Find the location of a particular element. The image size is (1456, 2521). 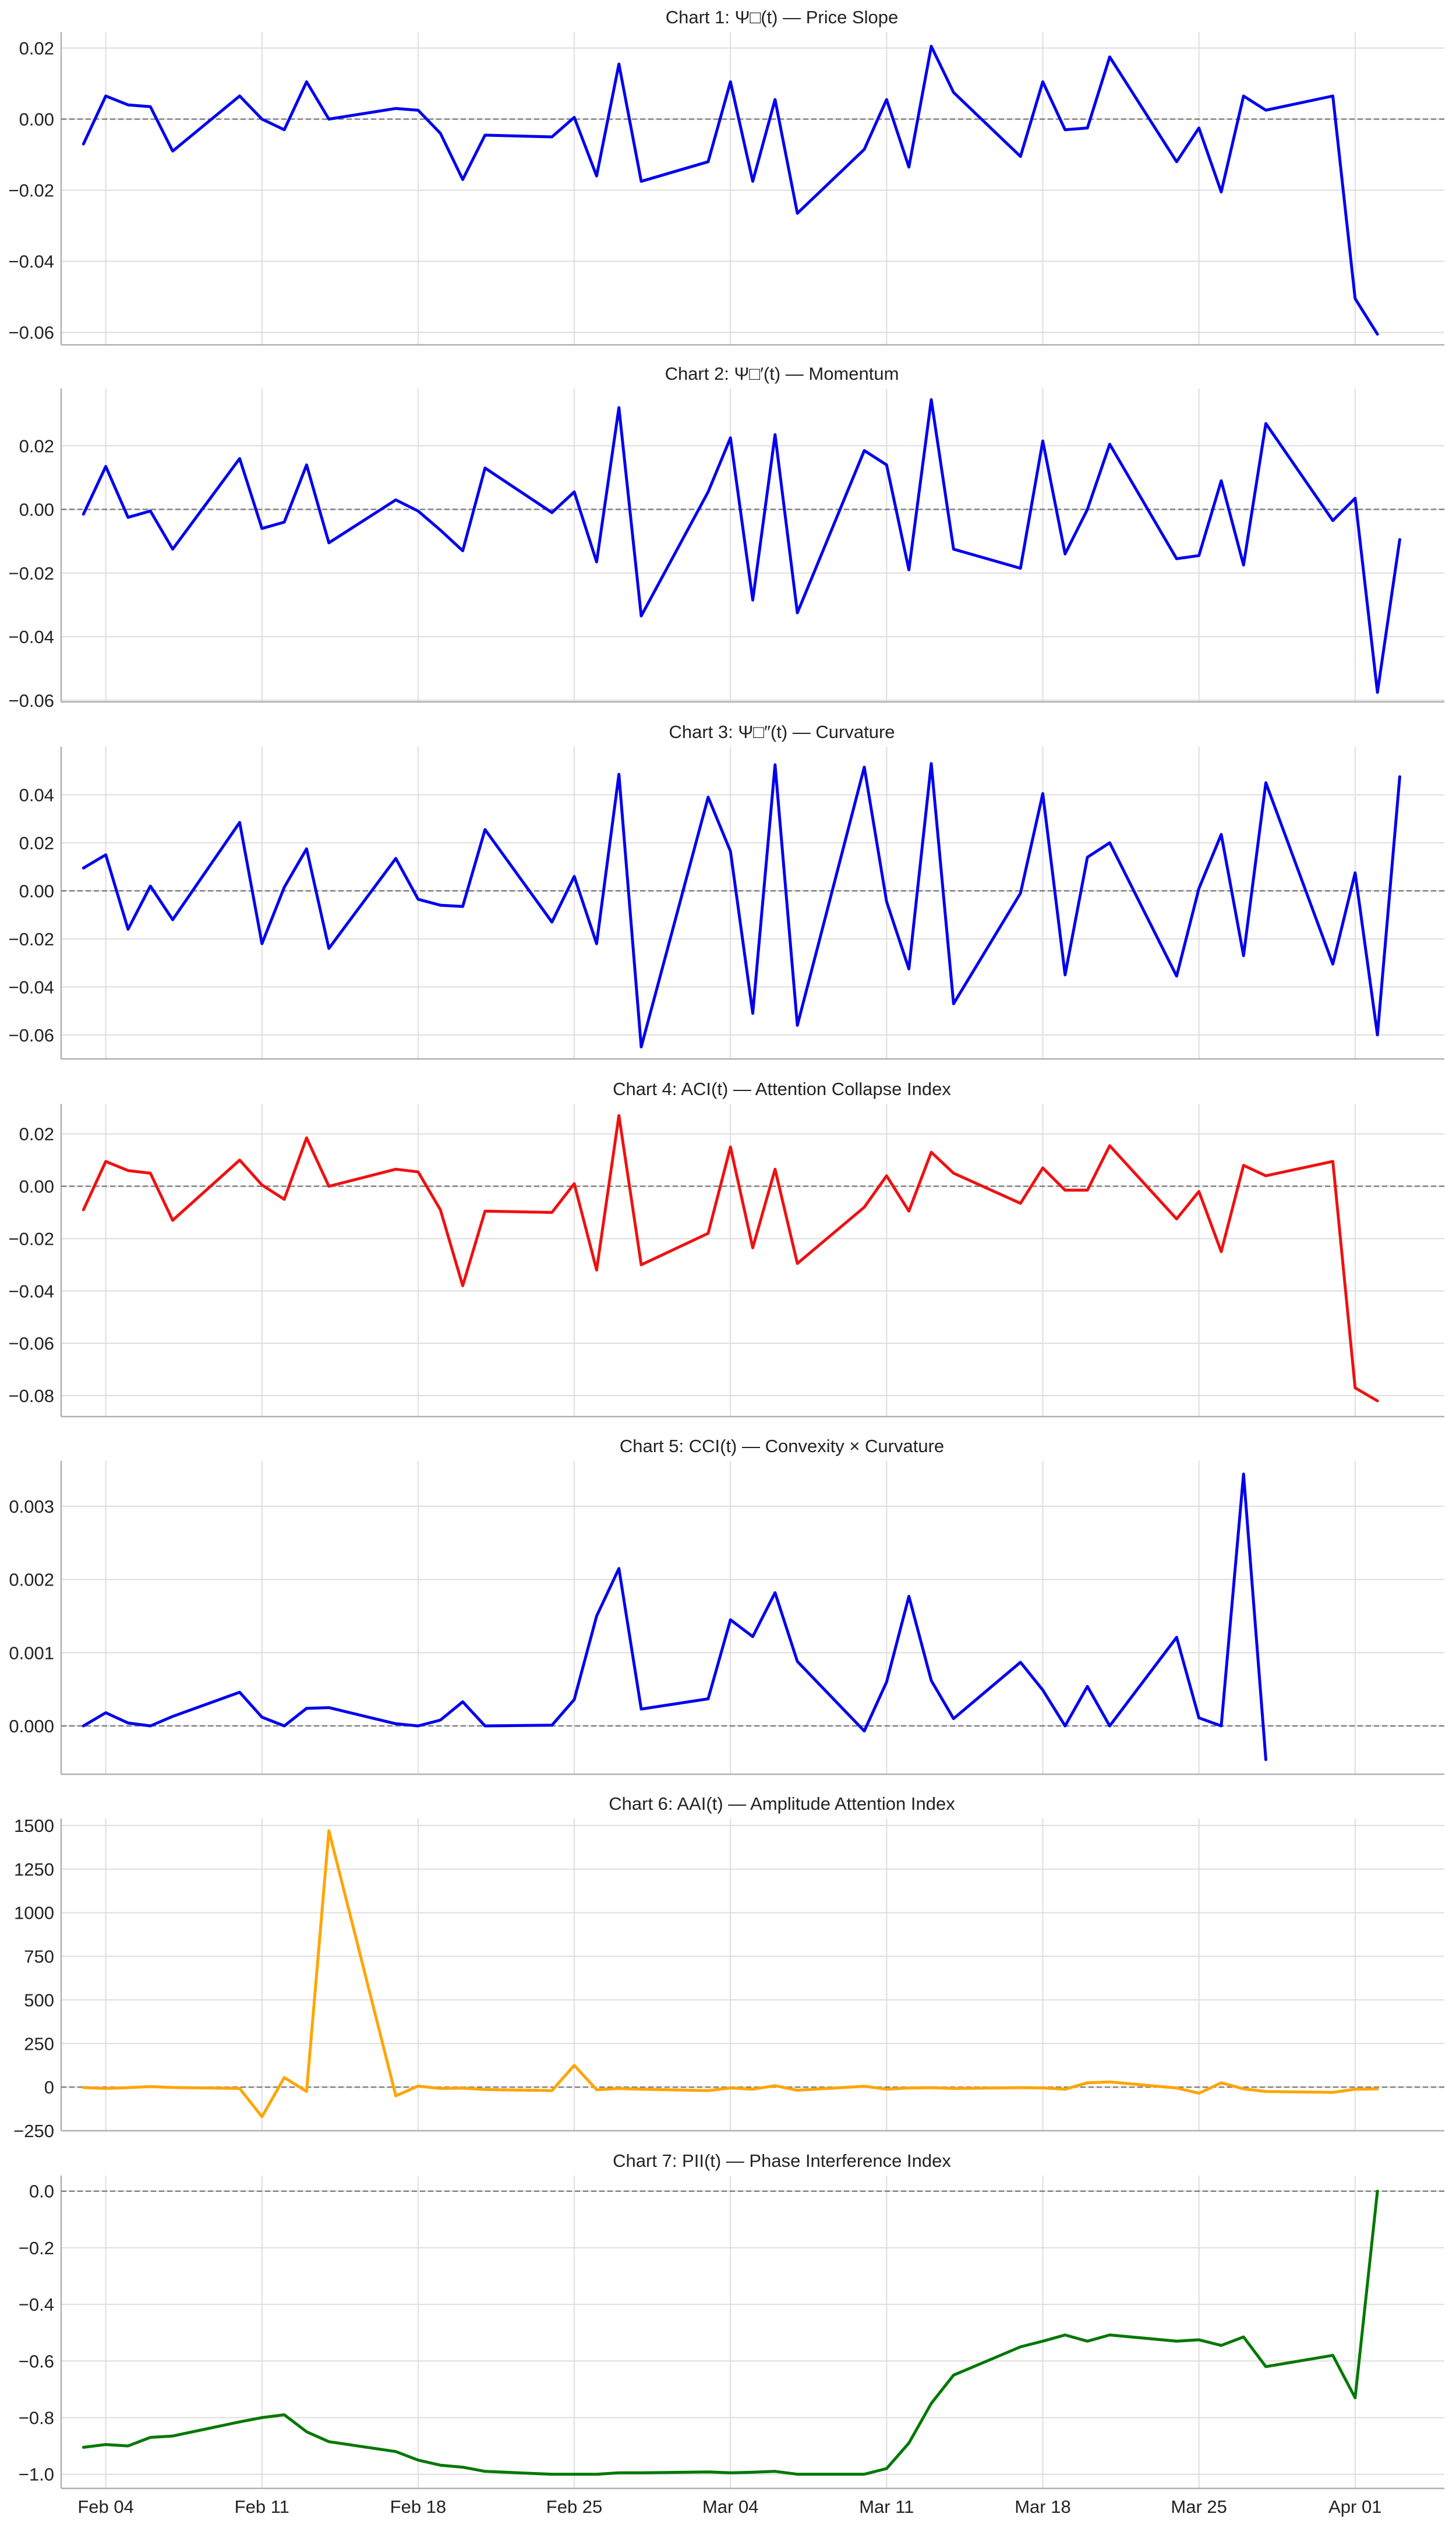

y-tick-label: 0.0 is located at coordinates (41, 2191).